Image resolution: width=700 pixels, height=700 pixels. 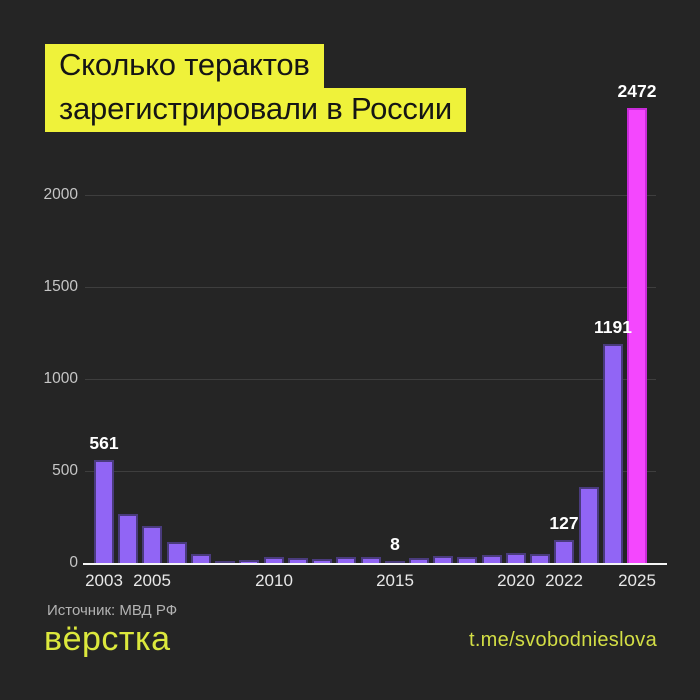 What do you see at coordinates (395, 580) in the screenshot?
I see `x-tick-label-2015: 2015` at bounding box center [395, 580].